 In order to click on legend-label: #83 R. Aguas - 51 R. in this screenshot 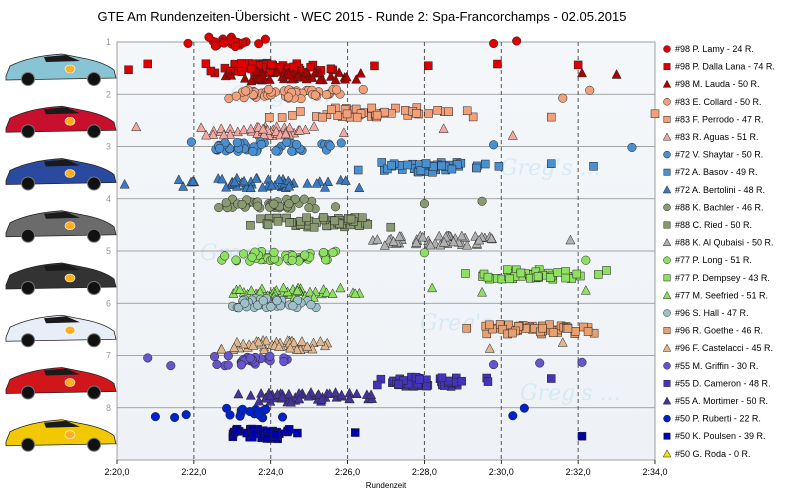, I will do `click(717, 137)`.